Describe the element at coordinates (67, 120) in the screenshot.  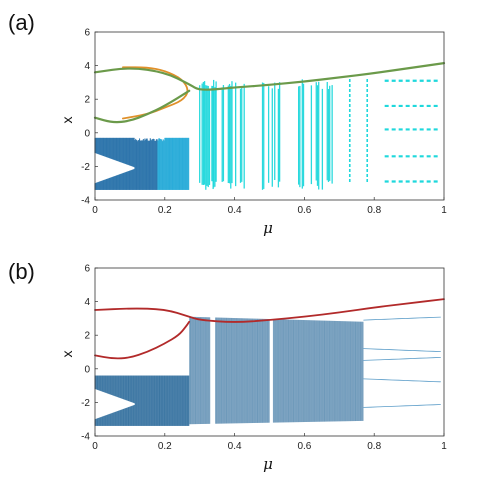
I see `y-axis-label-a: x` at that location.